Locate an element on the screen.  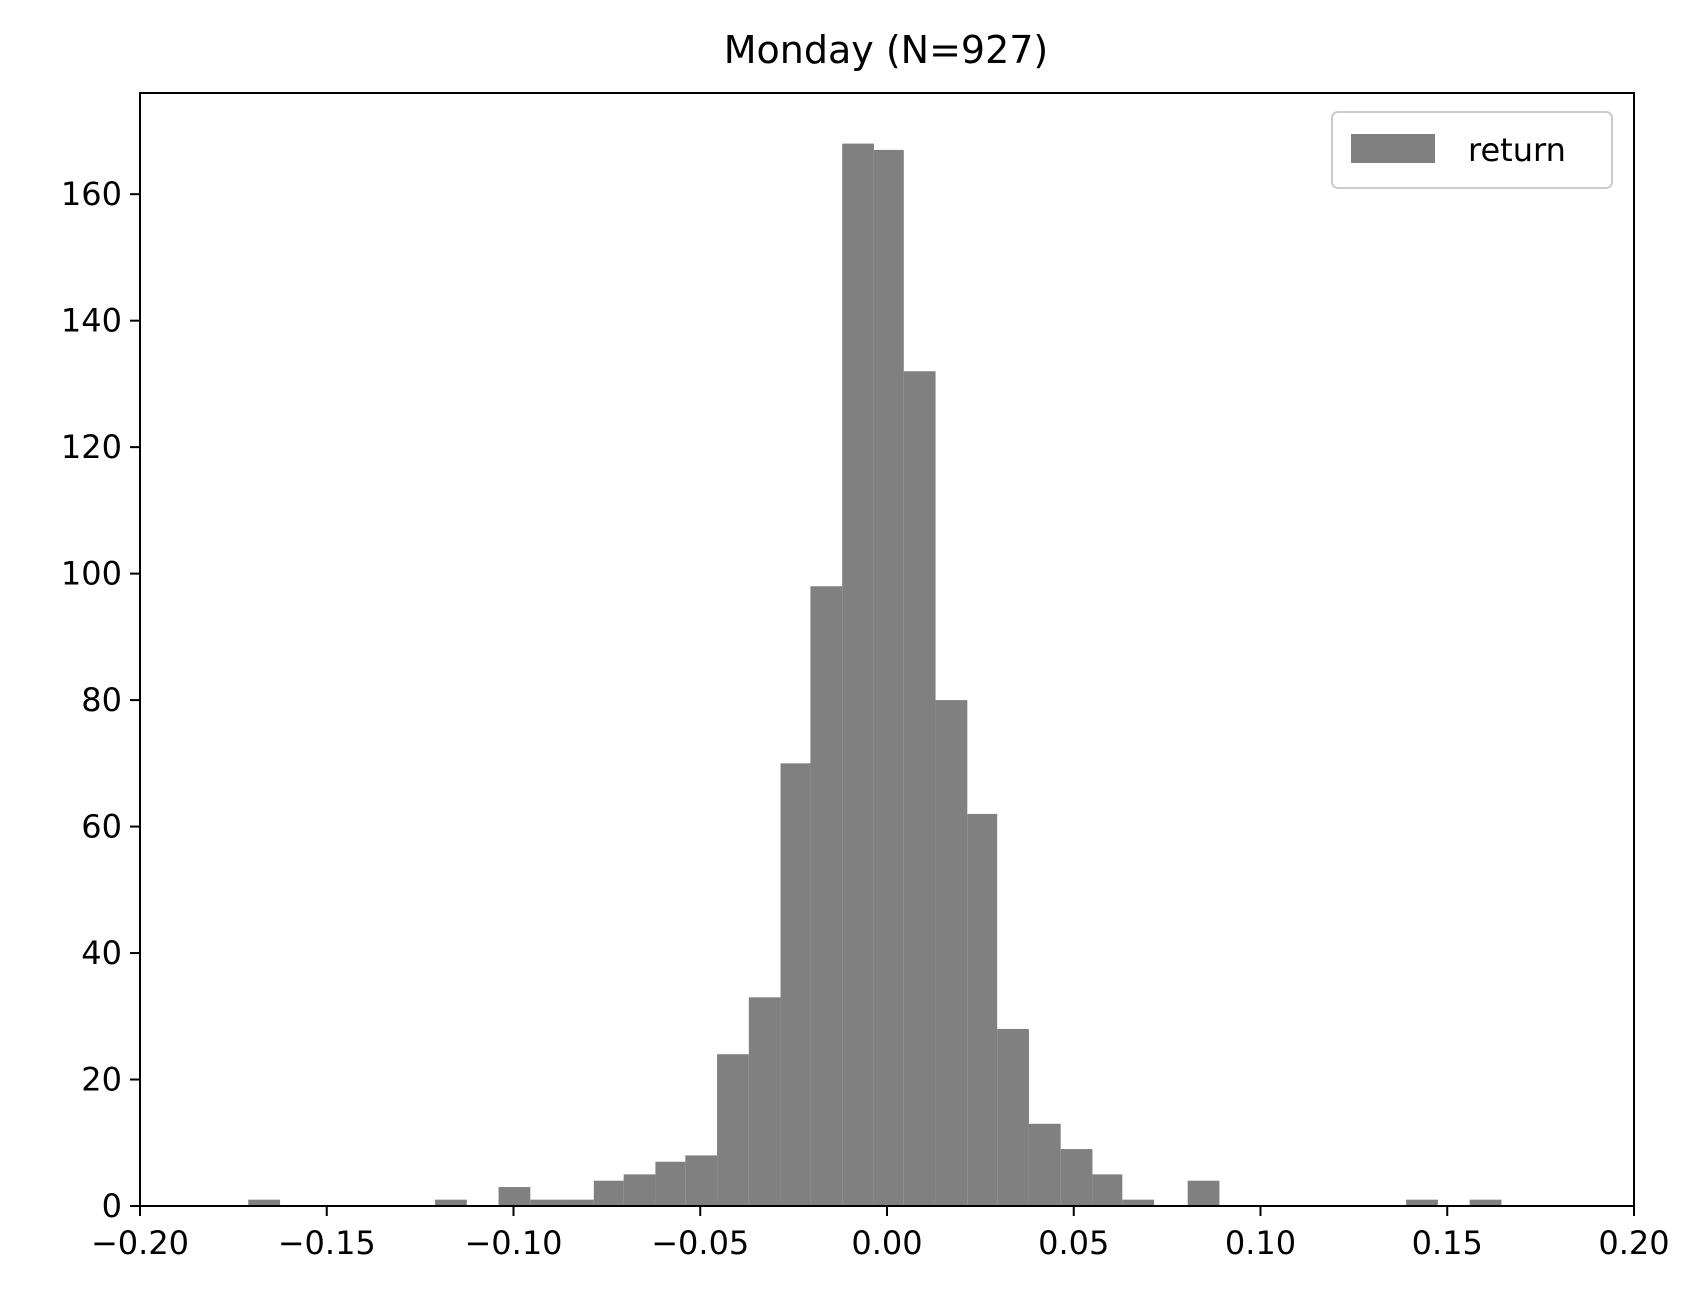
x-tick-label-1: −0.15 is located at coordinates (327, 1243).